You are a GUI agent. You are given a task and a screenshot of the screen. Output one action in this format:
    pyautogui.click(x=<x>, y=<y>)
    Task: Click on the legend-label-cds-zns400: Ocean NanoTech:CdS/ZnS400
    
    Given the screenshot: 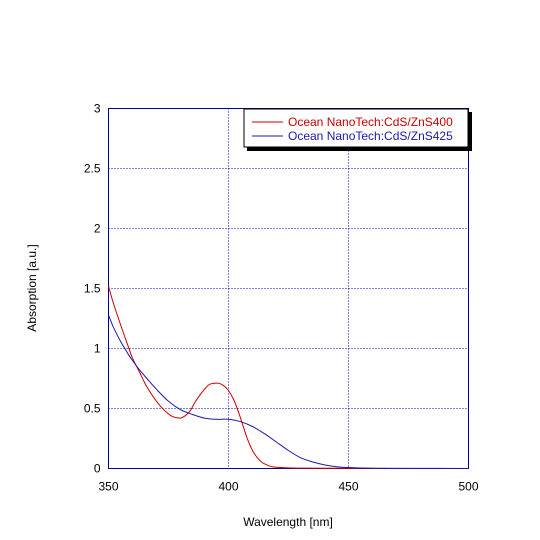 What is the action you would take?
    pyautogui.click(x=370, y=122)
    